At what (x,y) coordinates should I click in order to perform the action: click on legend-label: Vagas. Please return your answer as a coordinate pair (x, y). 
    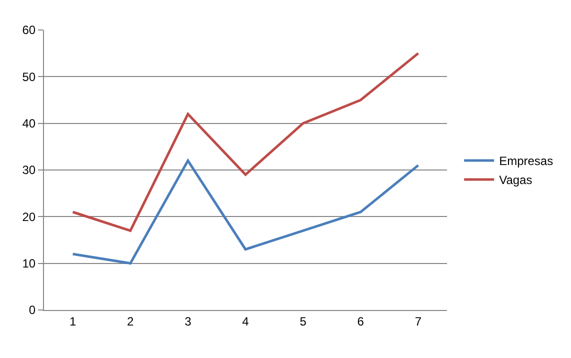
    Looking at the image, I should click on (515, 180).